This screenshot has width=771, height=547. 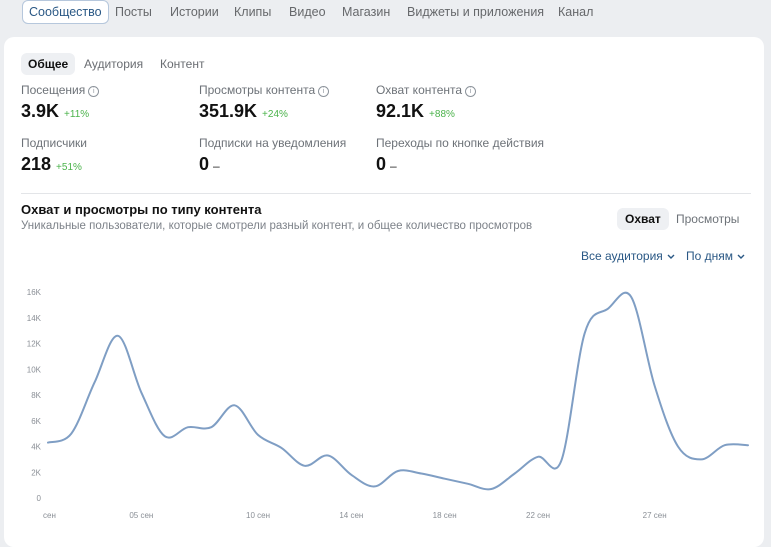 What do you see at coordinates (48, 64) in the screenshot?
I see `subtab-general: Общее` at bounding box center [48, 64].